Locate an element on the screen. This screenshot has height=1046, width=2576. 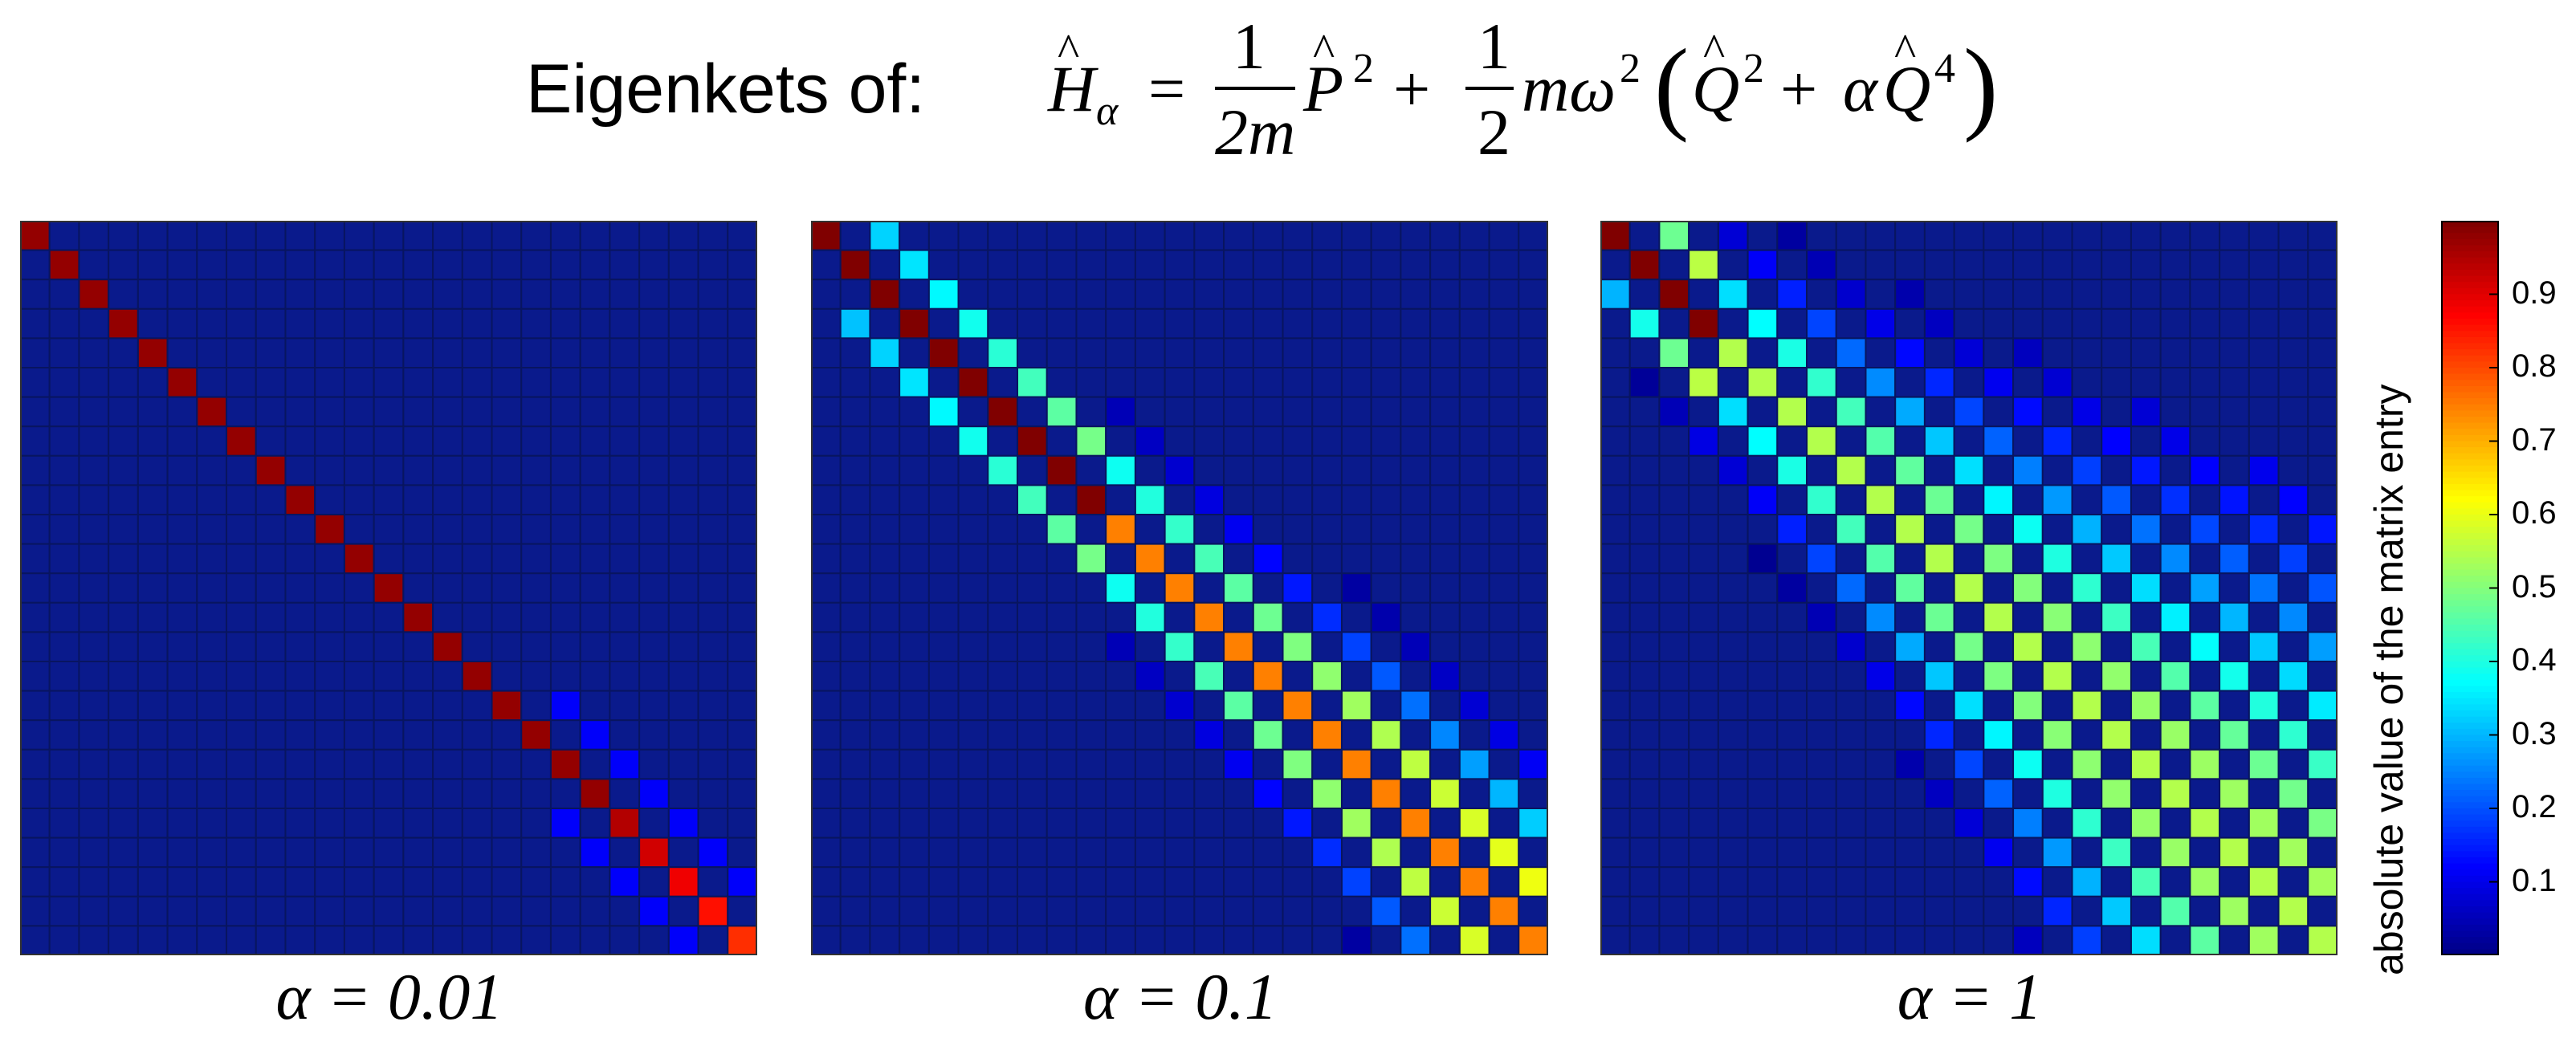
svg-text: 2 is located at coordinates (1363, 69).